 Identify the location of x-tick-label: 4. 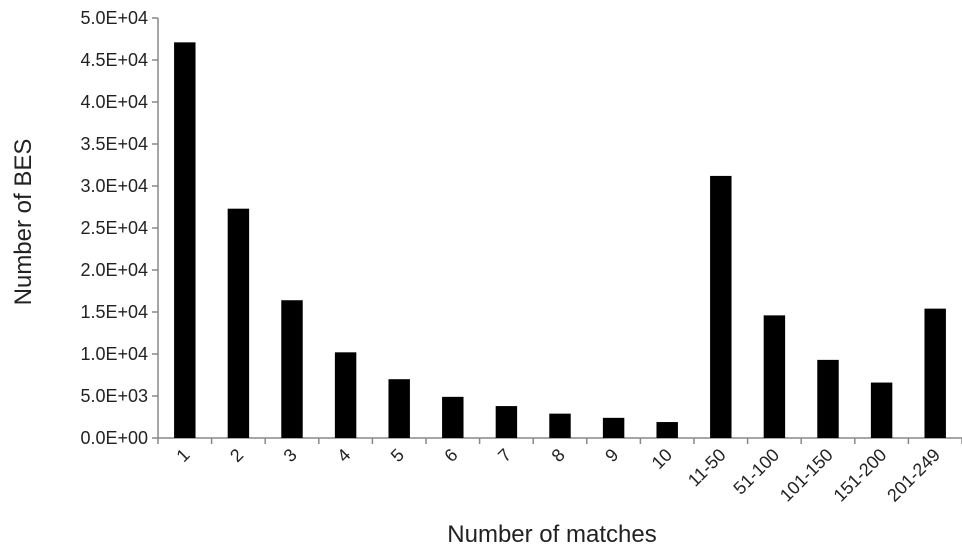
(343, 455).